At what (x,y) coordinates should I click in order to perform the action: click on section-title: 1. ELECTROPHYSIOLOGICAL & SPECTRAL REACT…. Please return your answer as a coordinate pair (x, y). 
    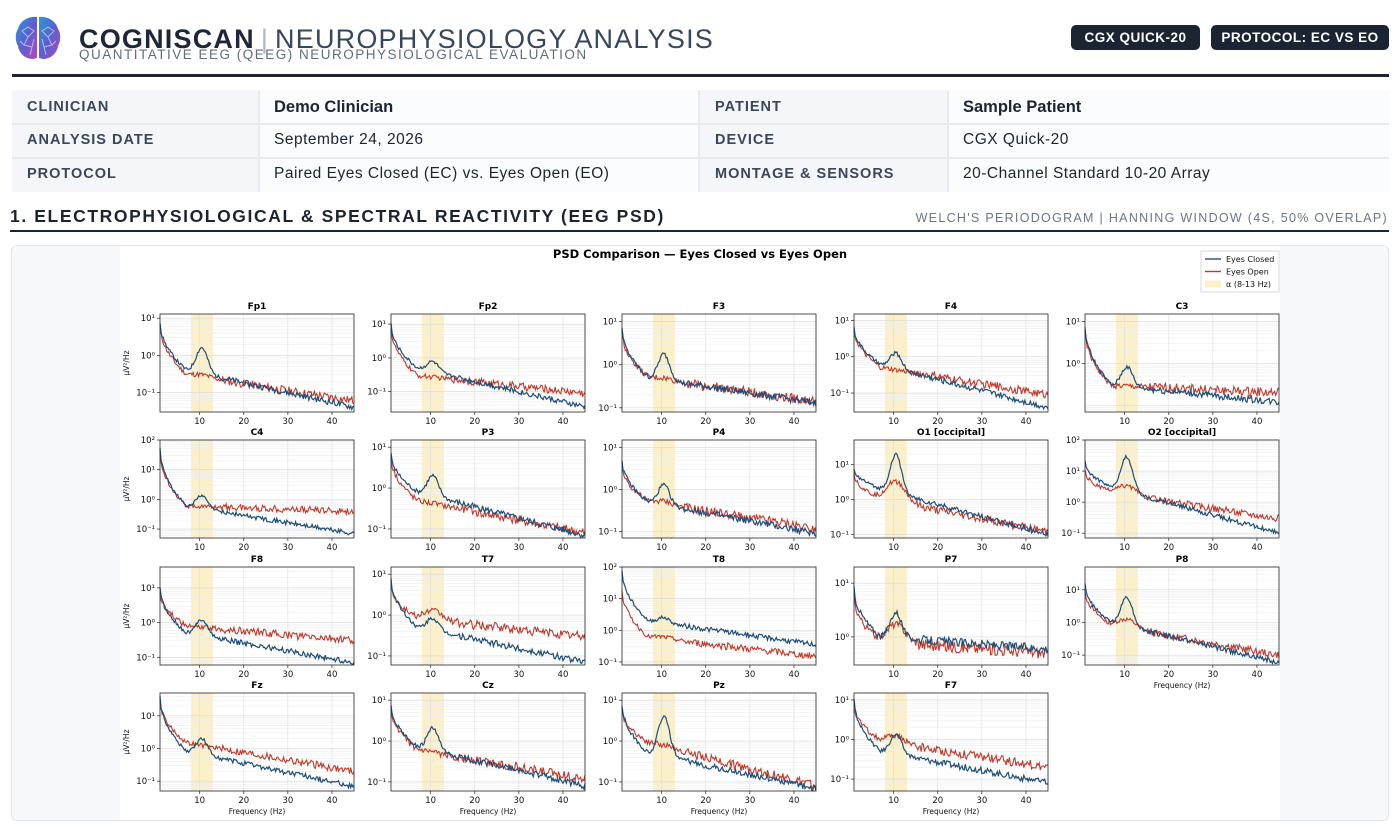
    Looking at the image, I should click on (337, 216).